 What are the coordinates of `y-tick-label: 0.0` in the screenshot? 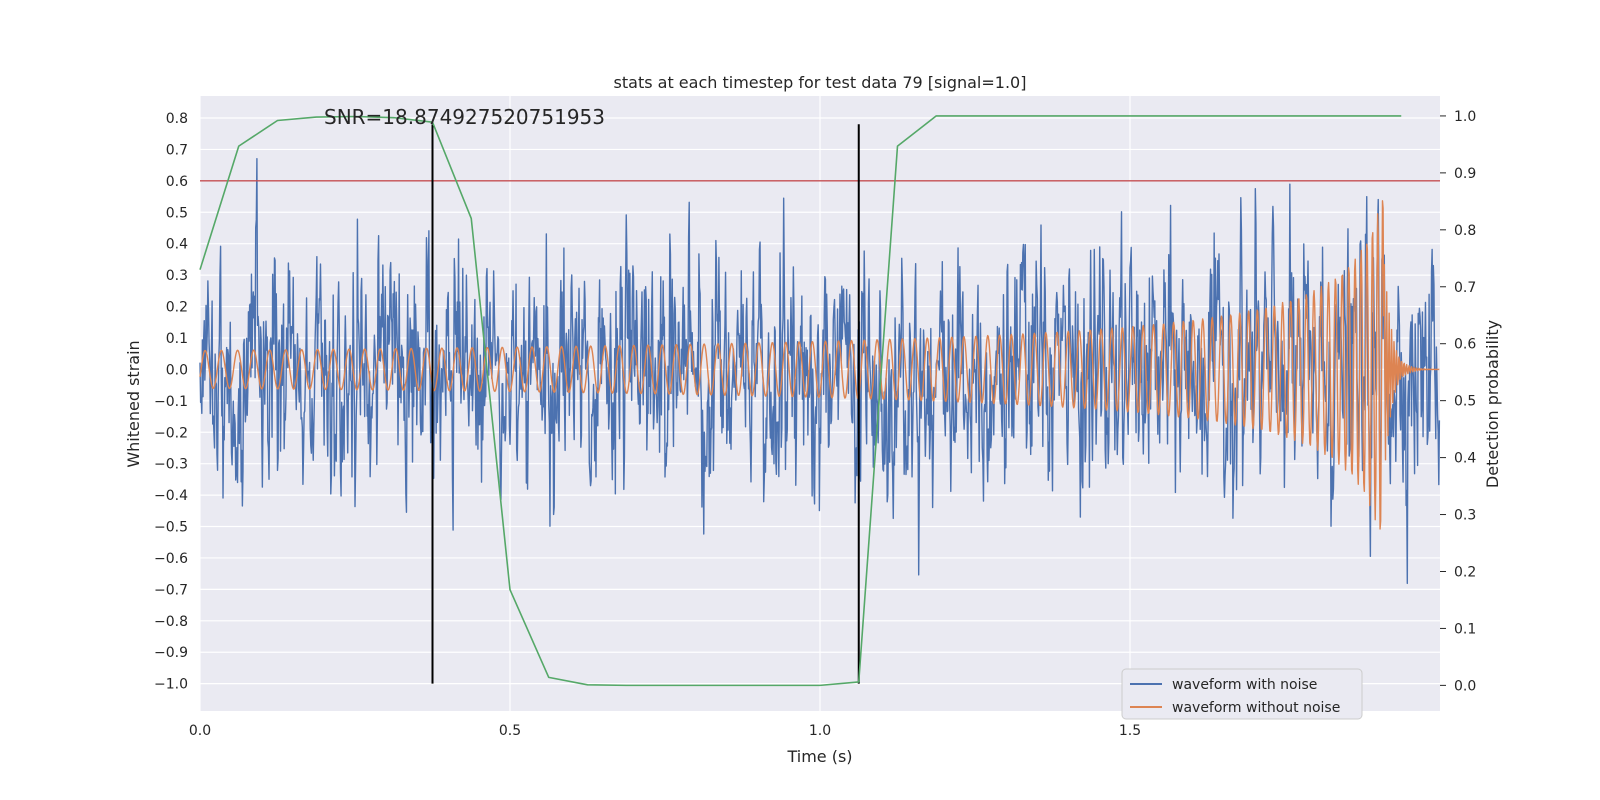 It's located at (177, 370).